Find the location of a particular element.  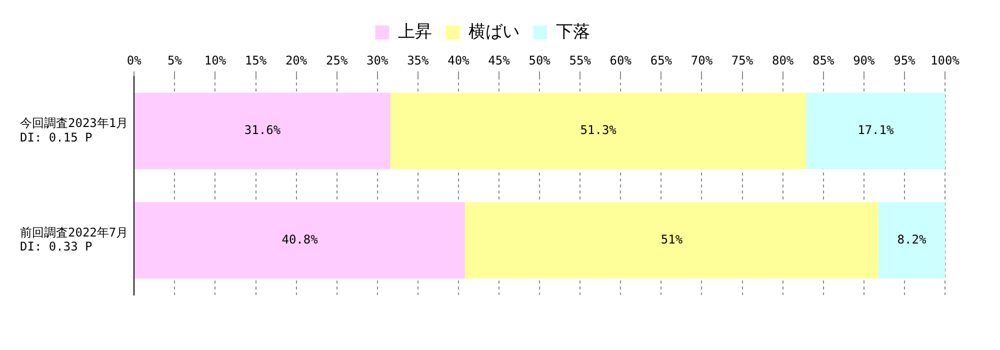

legend-label: 横ばい is located at coordinates (494, 32).